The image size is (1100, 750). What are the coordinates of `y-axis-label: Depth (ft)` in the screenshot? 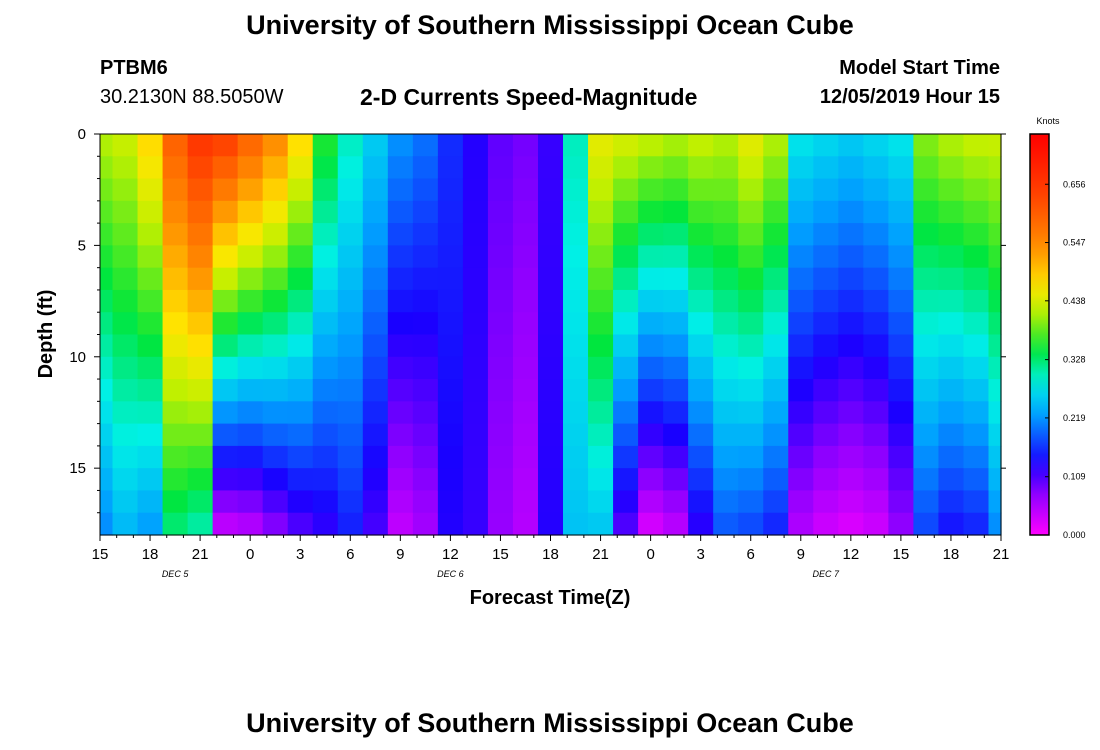 It's located at (46, 334).